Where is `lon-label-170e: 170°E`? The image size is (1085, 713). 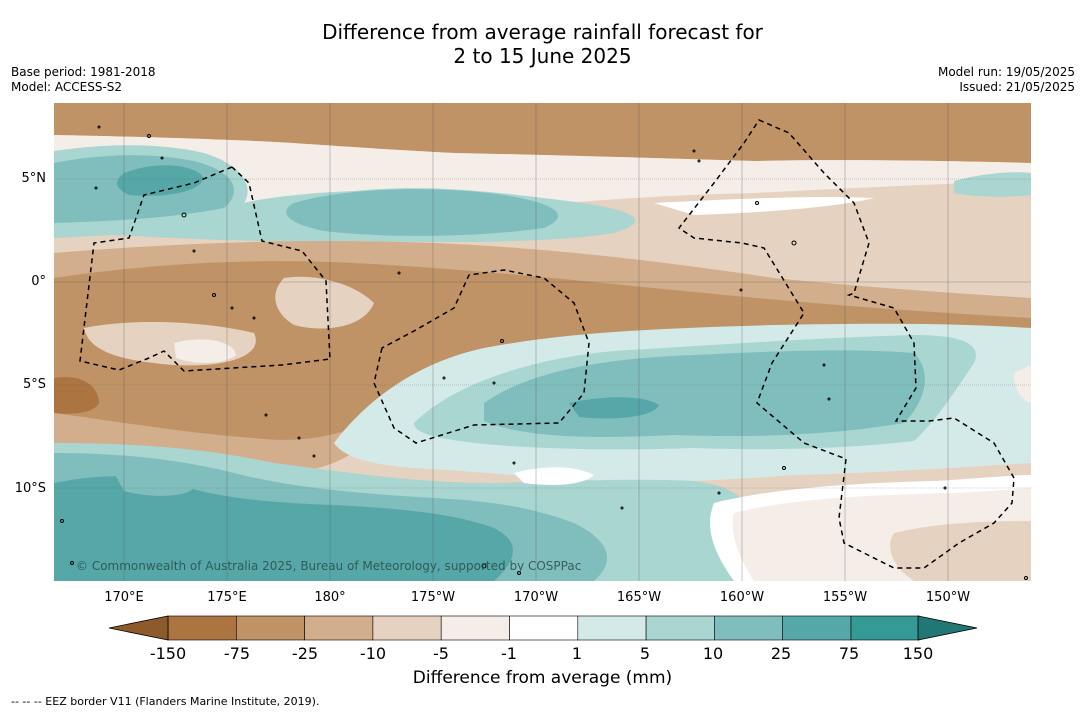 lon-label-170e: 170°E is located at coordinates (124, 597).